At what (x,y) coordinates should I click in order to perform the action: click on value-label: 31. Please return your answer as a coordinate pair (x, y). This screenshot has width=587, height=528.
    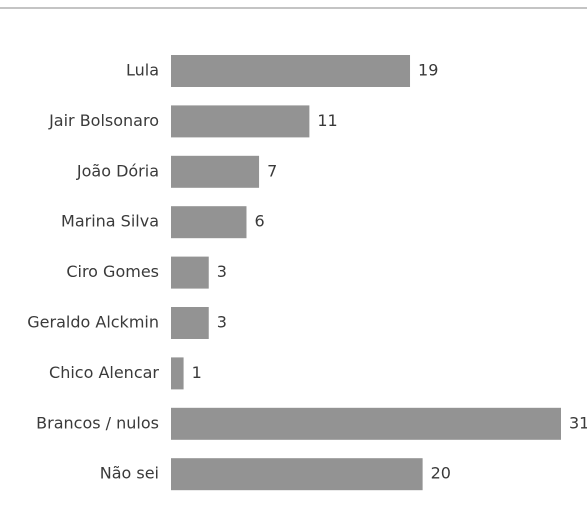
    Looking at the image, I should click on (578, 422).